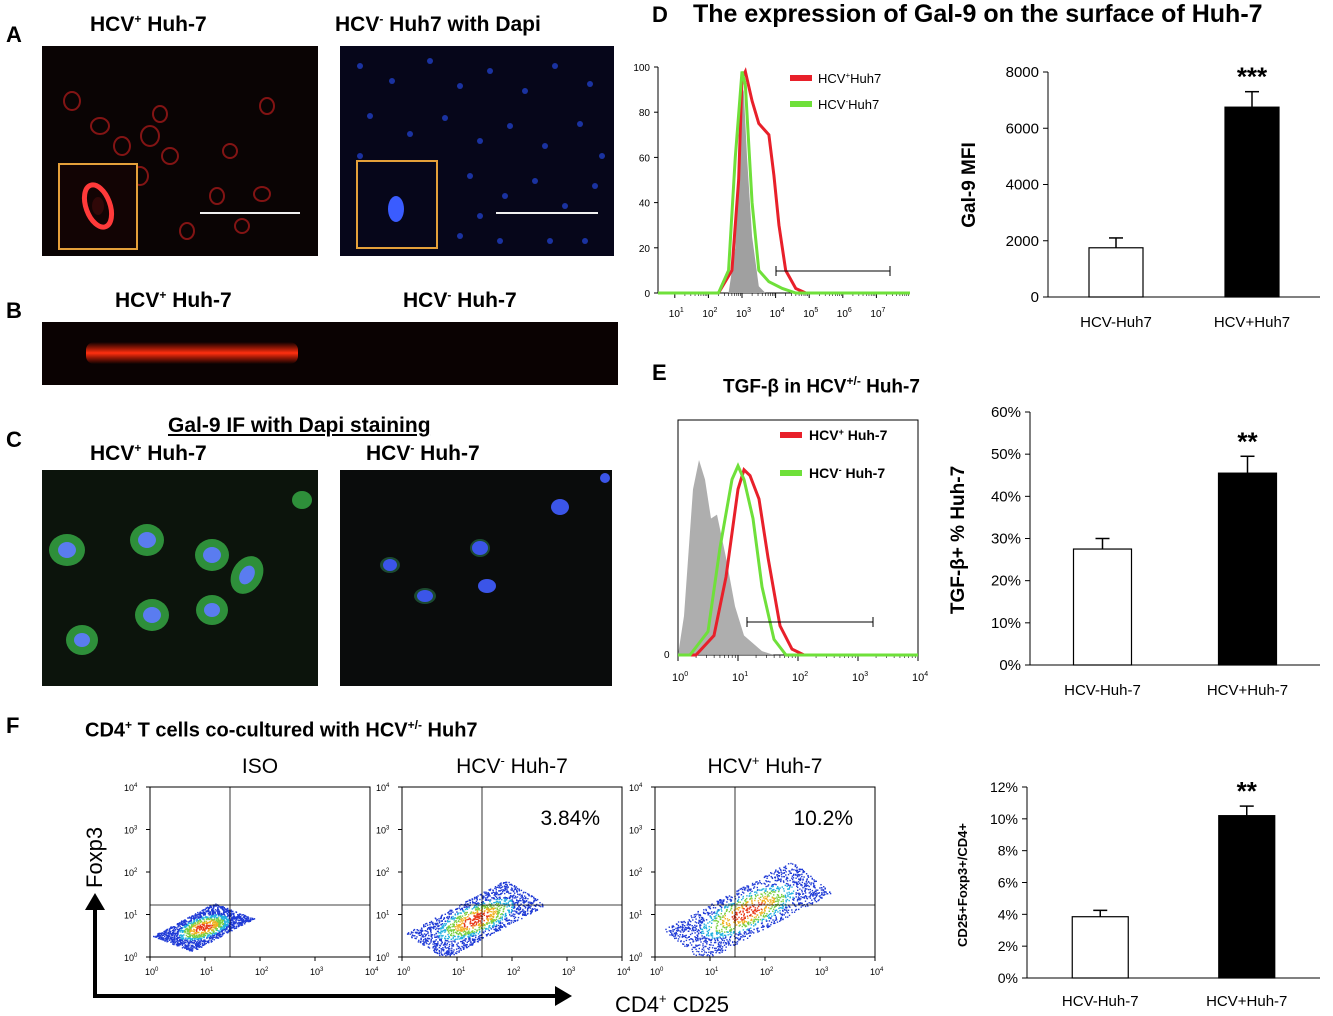 The width and height of the screenshot is (1333, 1016). Describe the element at coordinates (131, 788) in the screenshot. I see `flow-y-tick-label: 104` at that location.